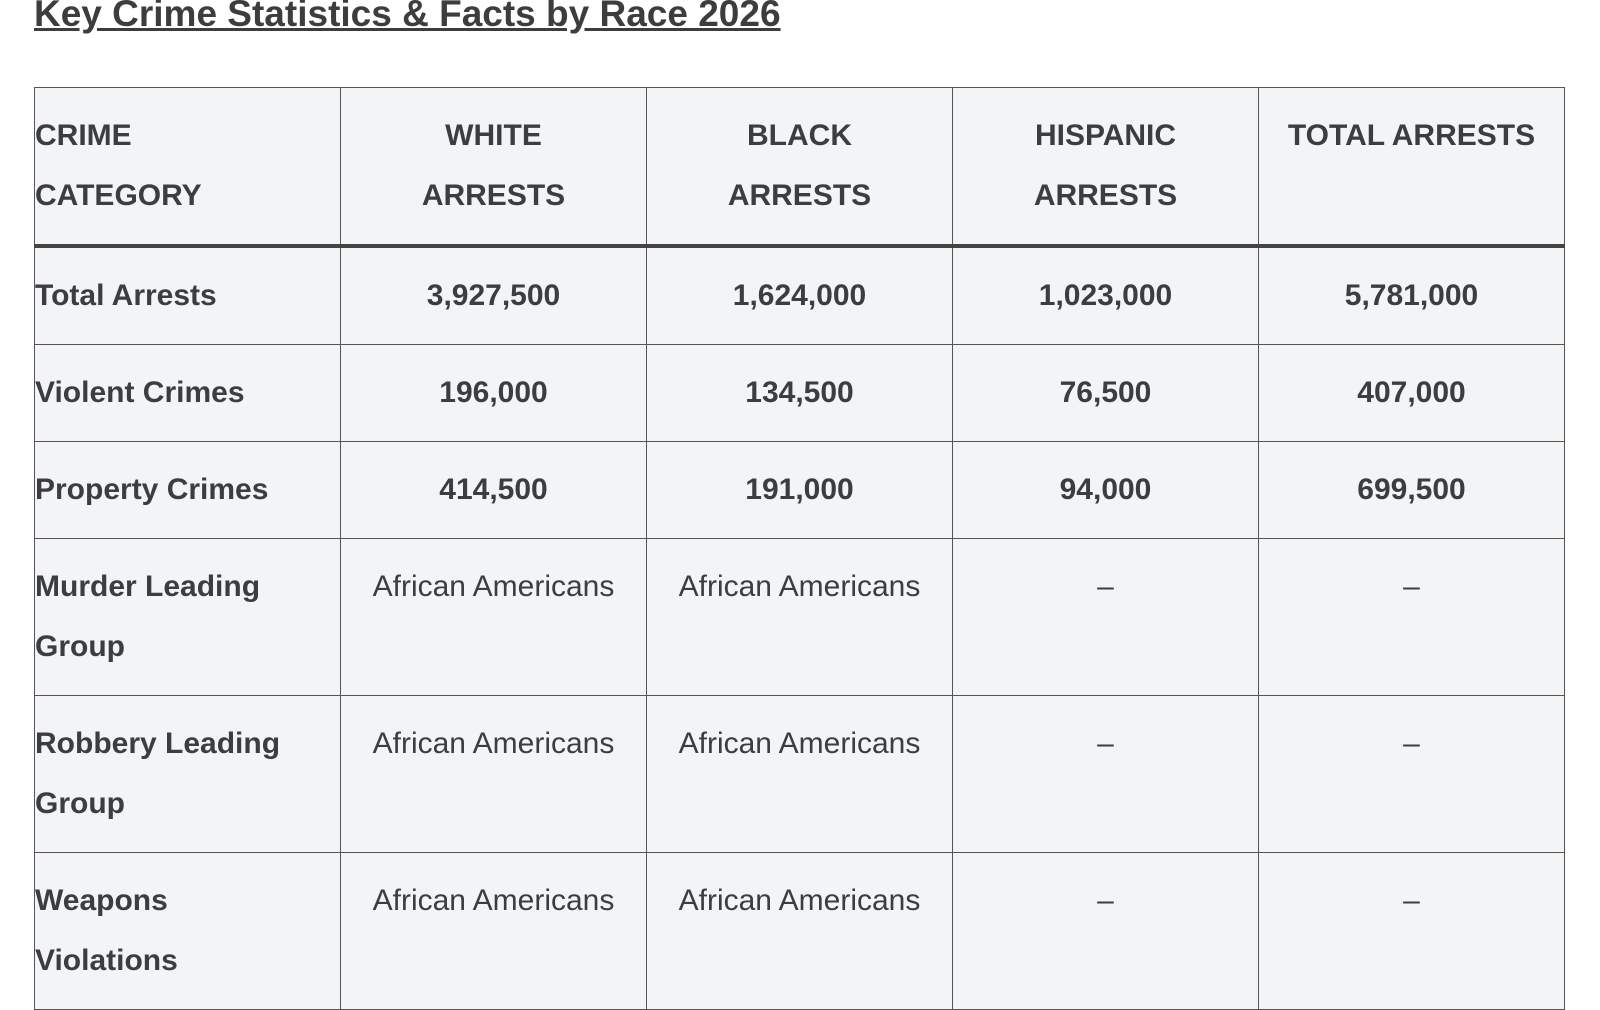 This screenshot has height=1010, width=1600. Describe the element at coordinates (1411, 167) in the screenshot. I see `header-cell: TOTAL ARRESTS` at that location.